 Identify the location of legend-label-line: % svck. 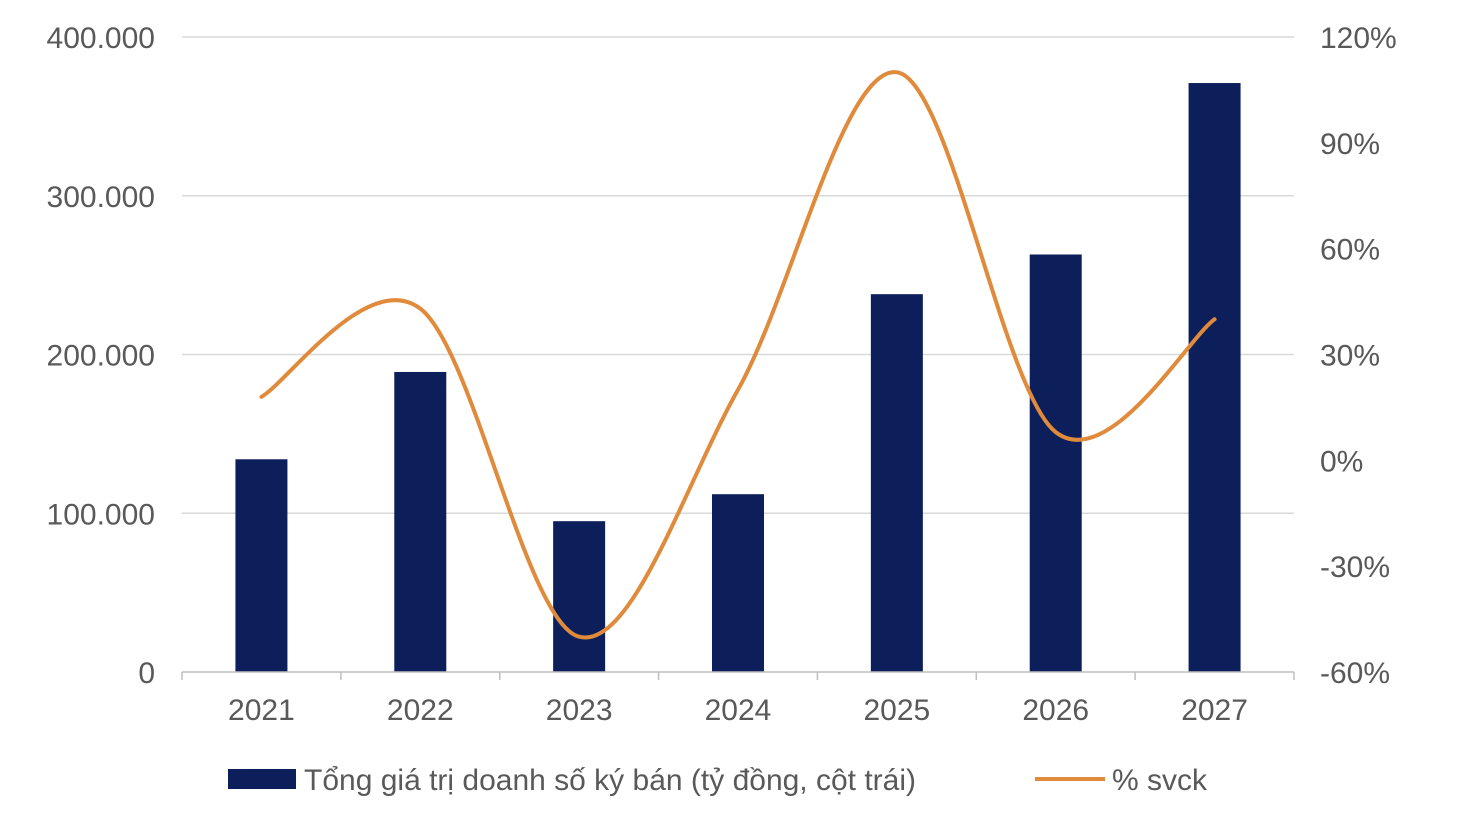
(1160, 780).